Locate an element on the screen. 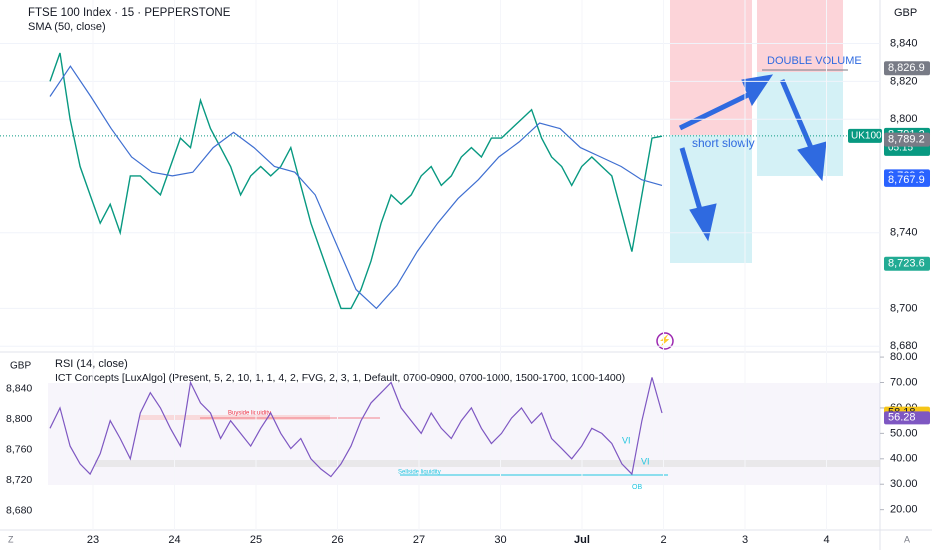  y-tick-label: 80.00 is located at coordinates (904, 357).